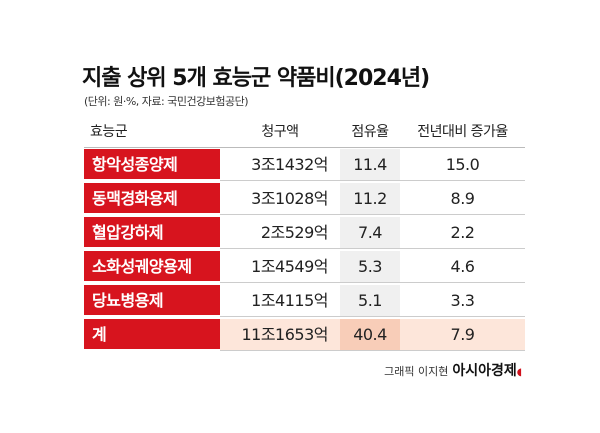 This screenshot has width=600, height=433. What do you see at coordinates (519, 372) in the screenshot?
I see `logo-mark: ◖` at bounding box center [519, 372].